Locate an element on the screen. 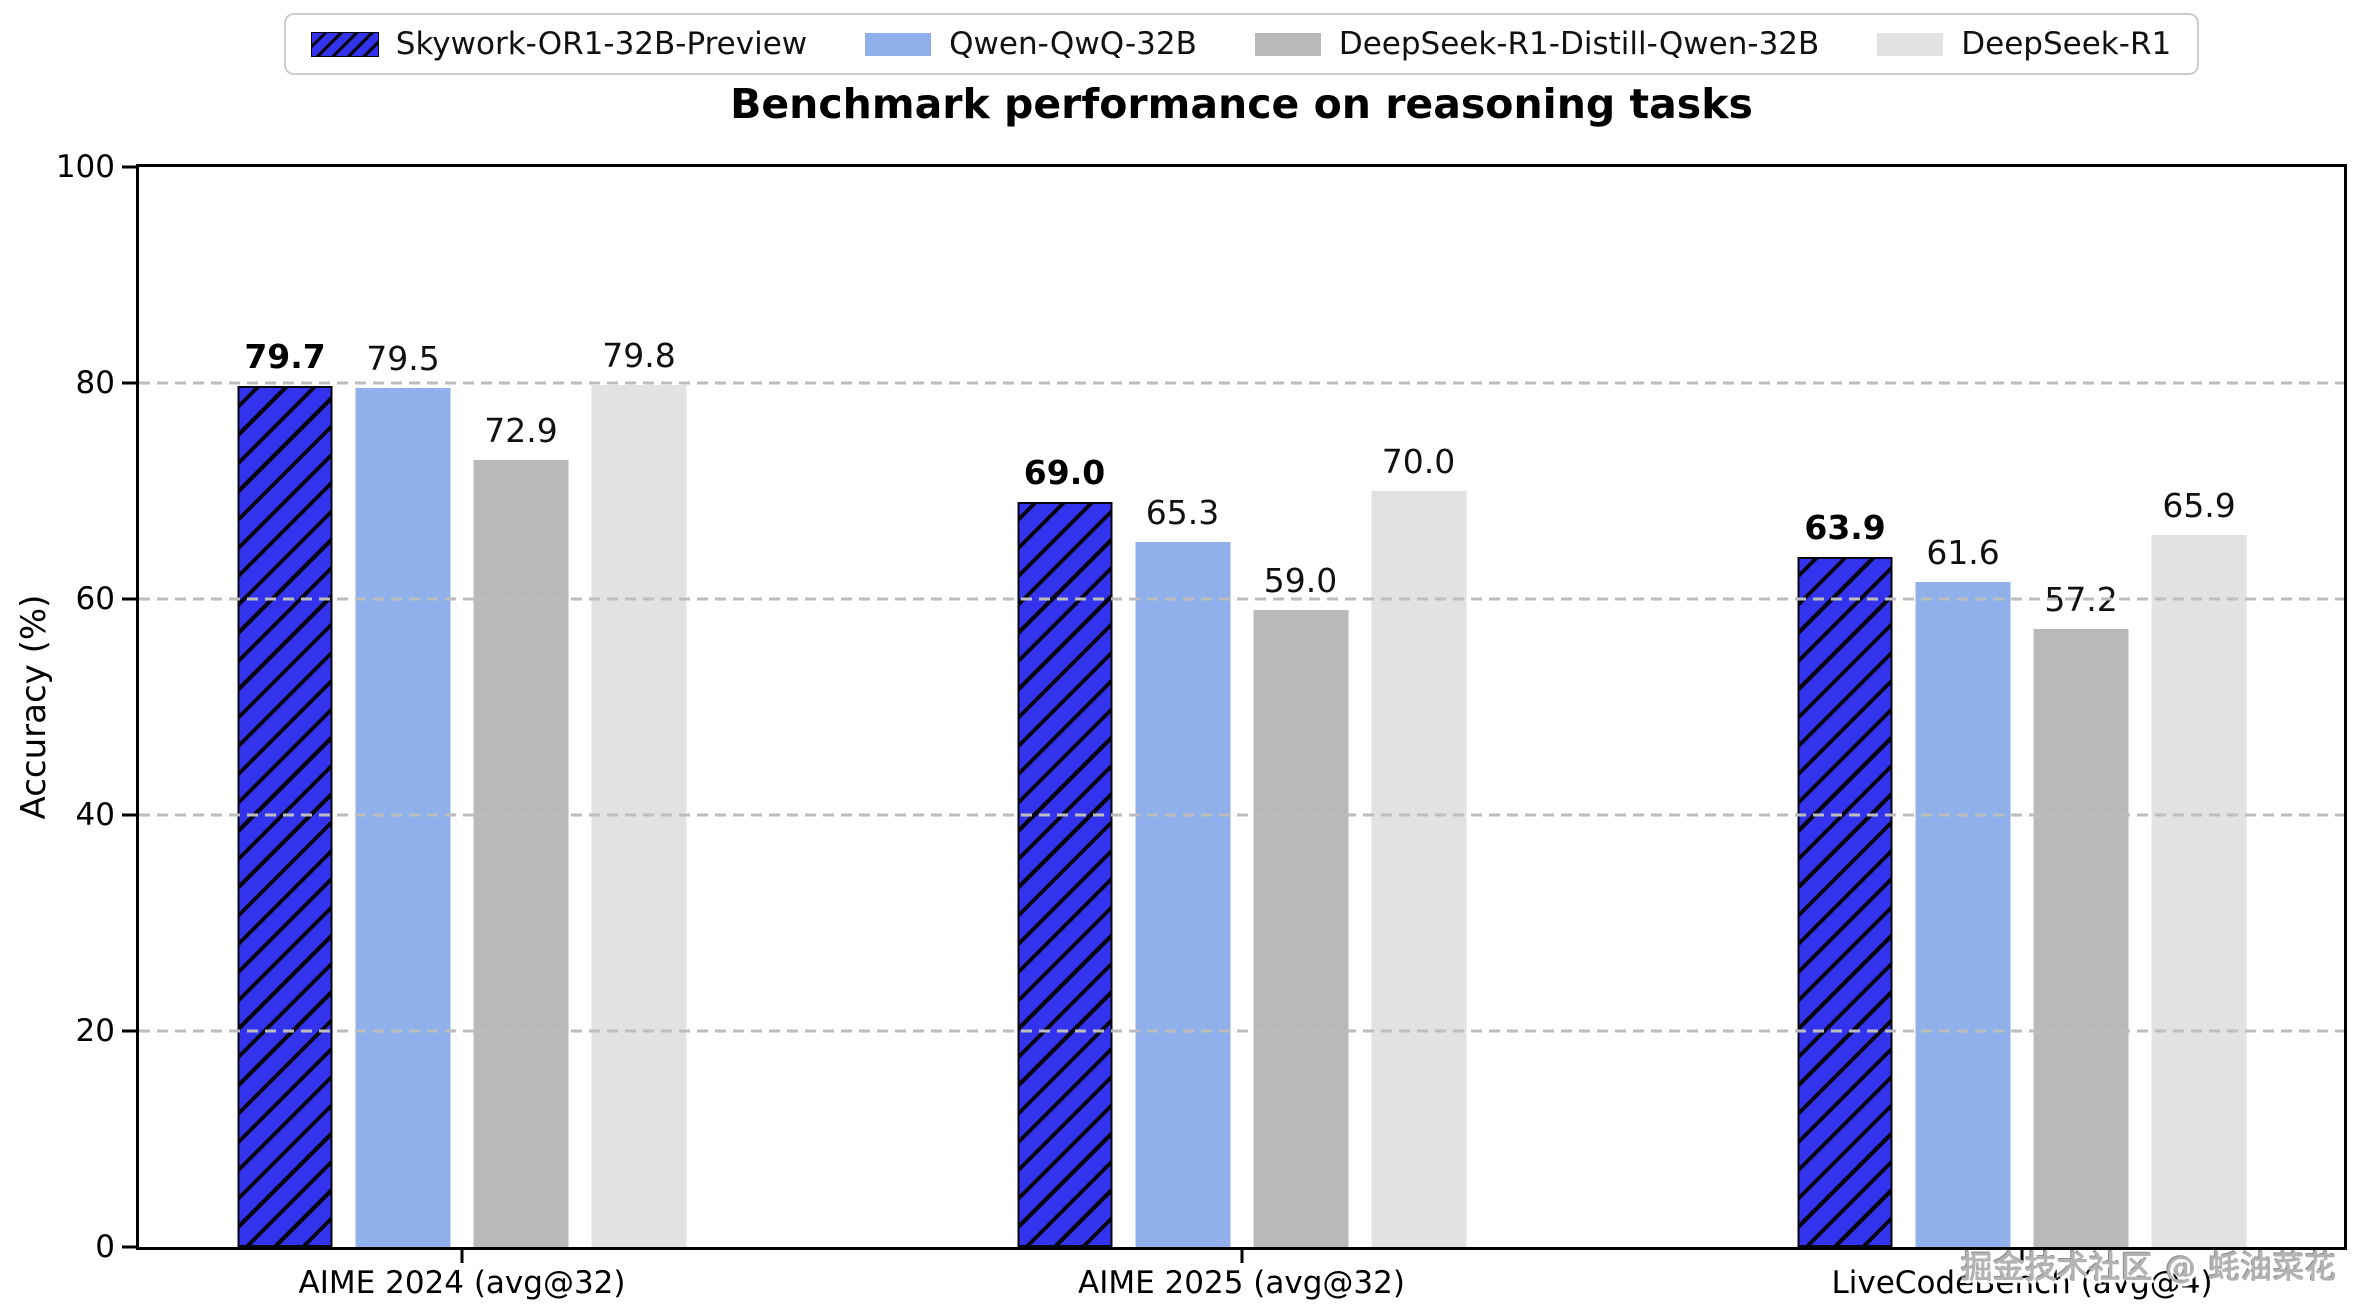  bar-value-label: 79.7 is located at coordinates (285, 357).